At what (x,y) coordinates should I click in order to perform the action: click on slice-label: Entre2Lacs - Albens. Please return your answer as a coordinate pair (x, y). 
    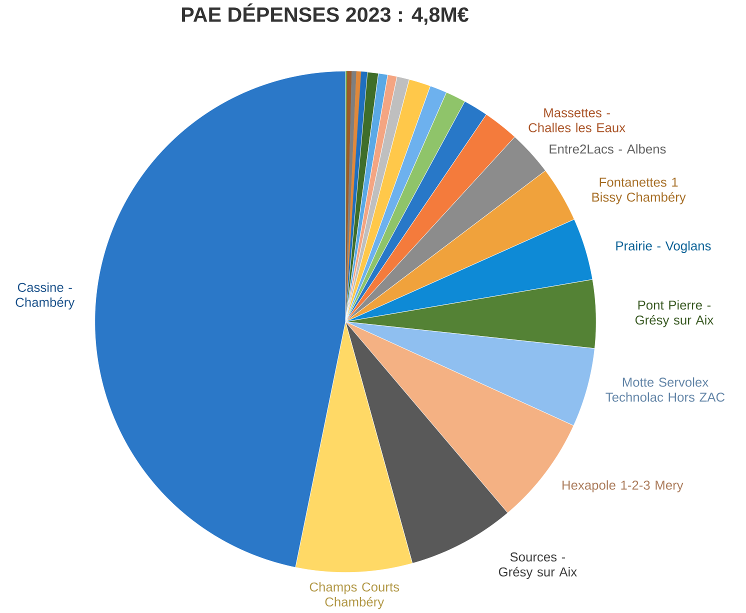
    Looking at the image, I should click on (608, 149).